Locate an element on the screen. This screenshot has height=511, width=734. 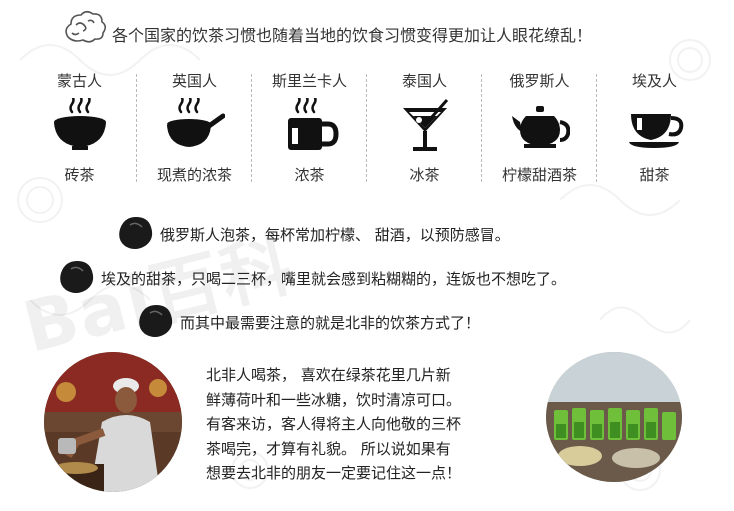
tea-label: 冰茶 is located at coordinates (424, 175).